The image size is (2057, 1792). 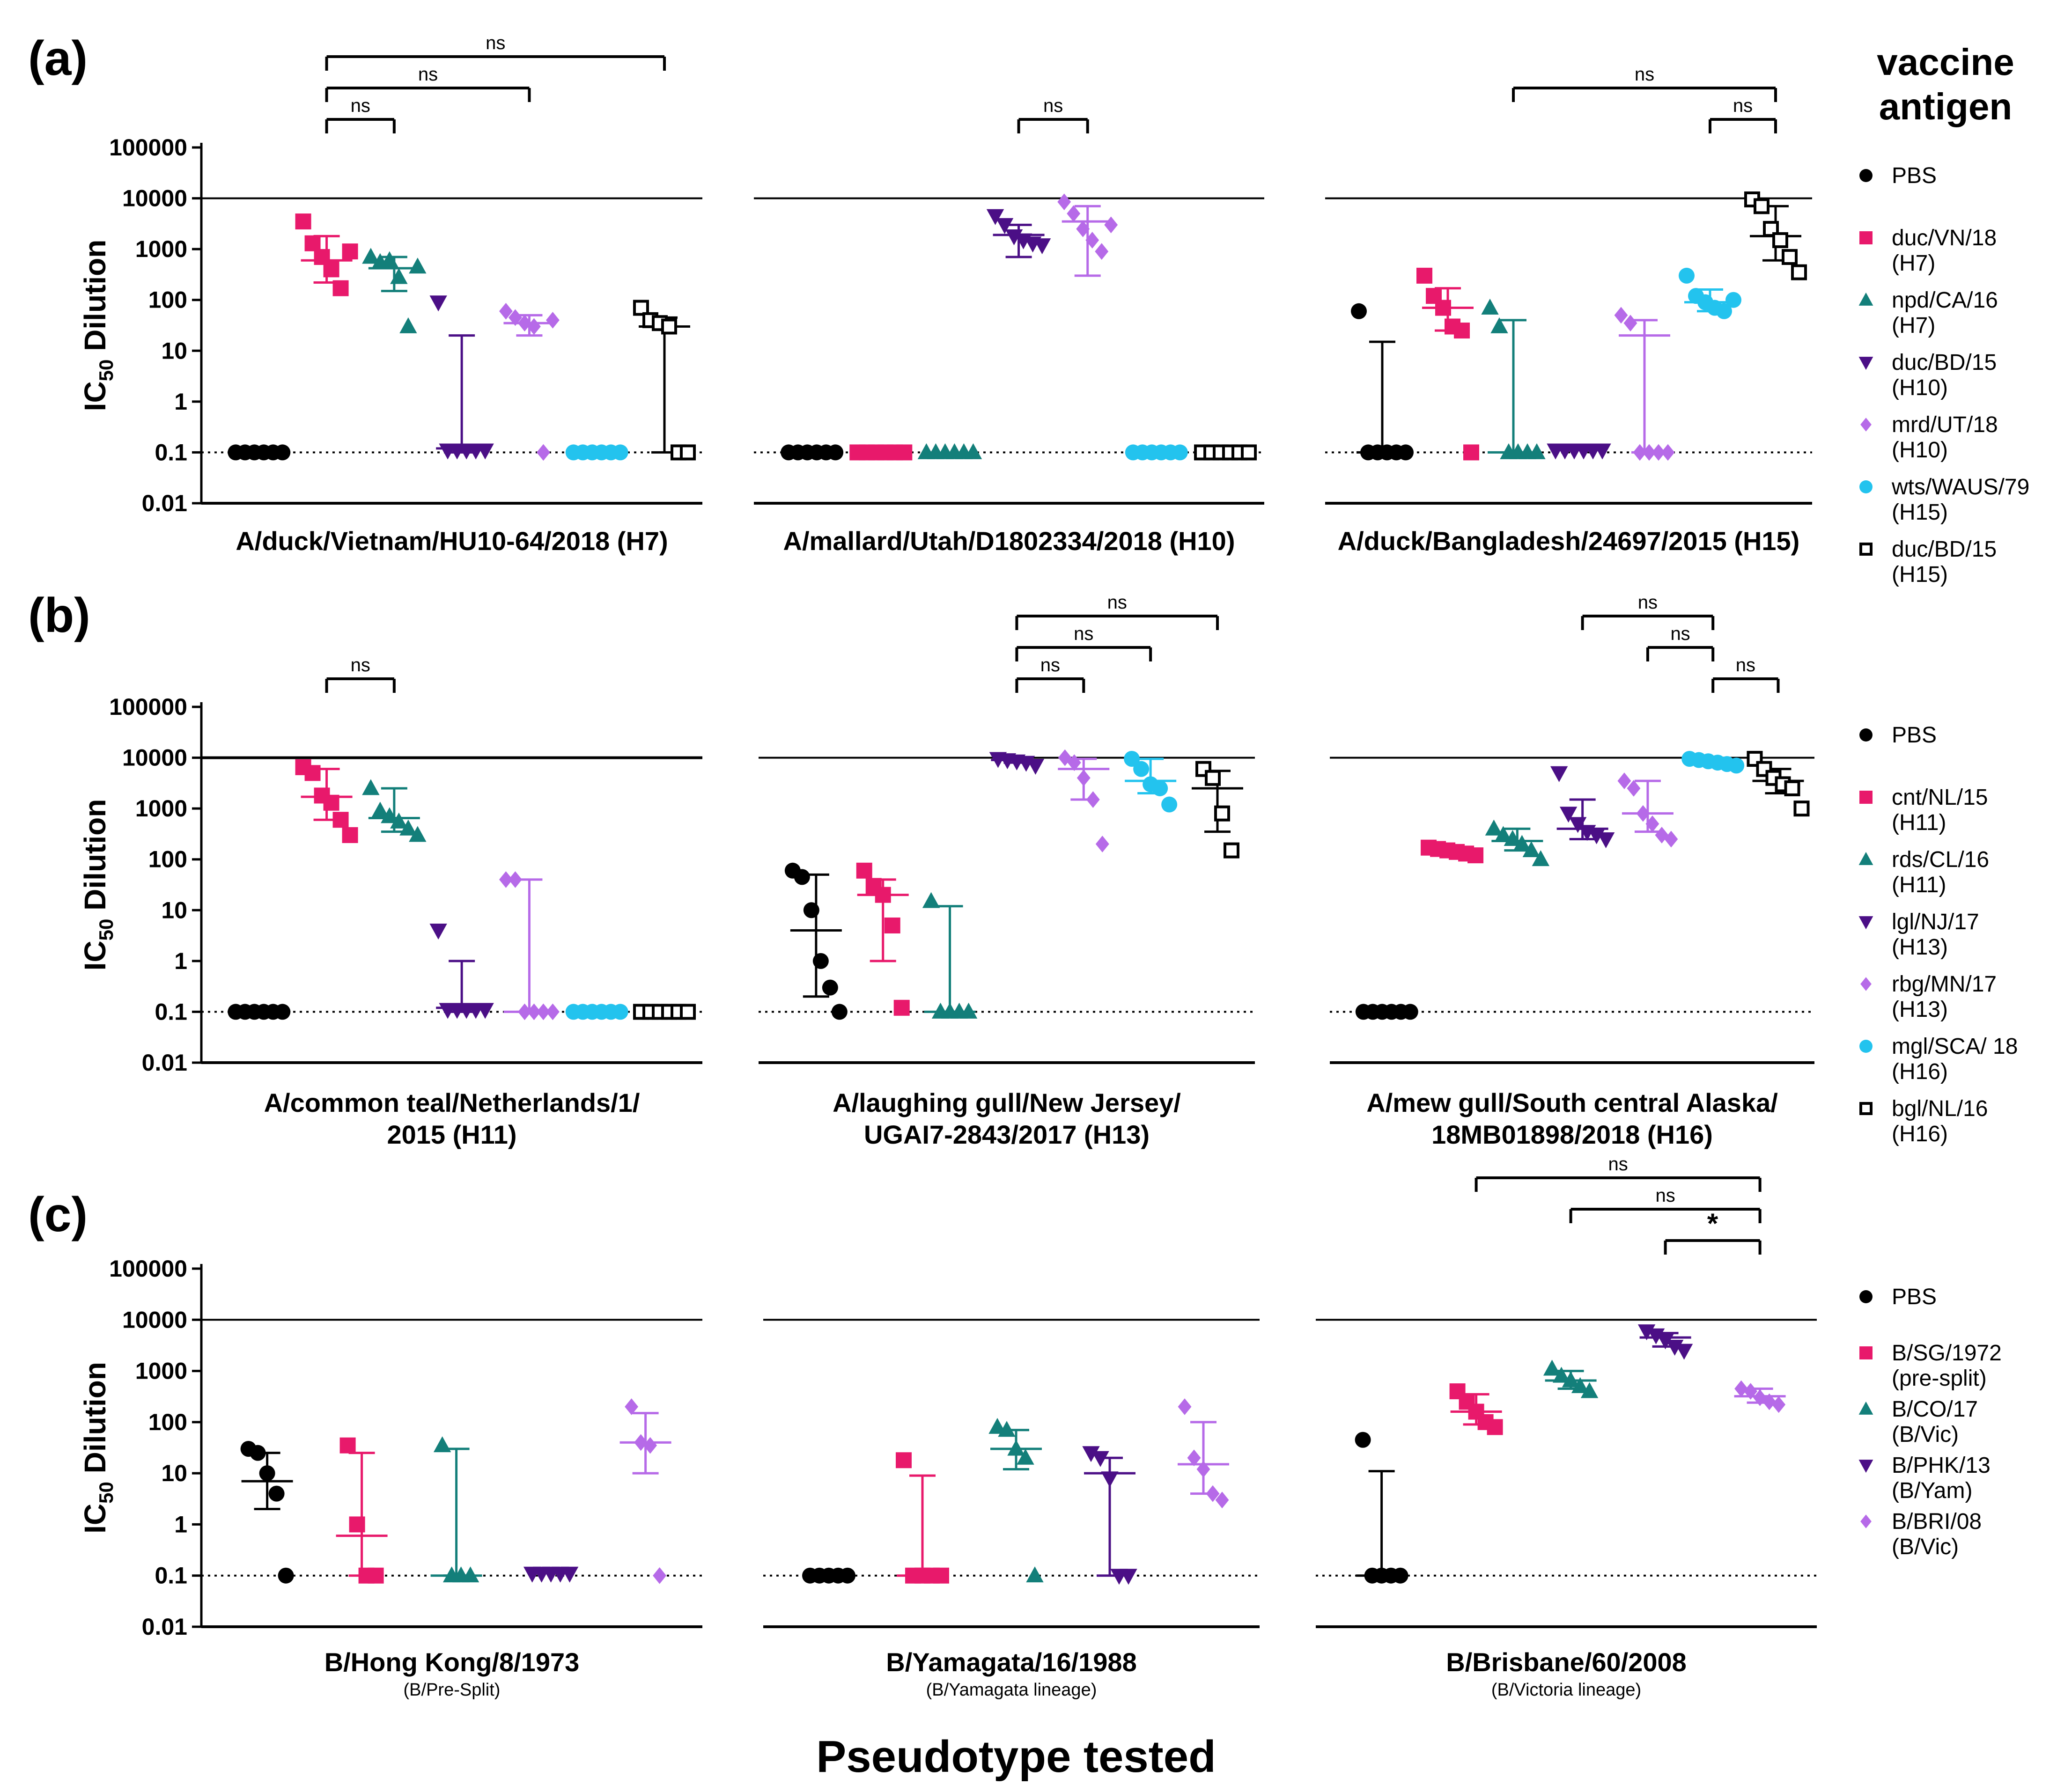 What do you see at coordinates (1569, 541) in the screenshot?
I see `x-label: A/duck/Bangladesh/24697/2015 (H15)` at bounding box center [1569, 541].